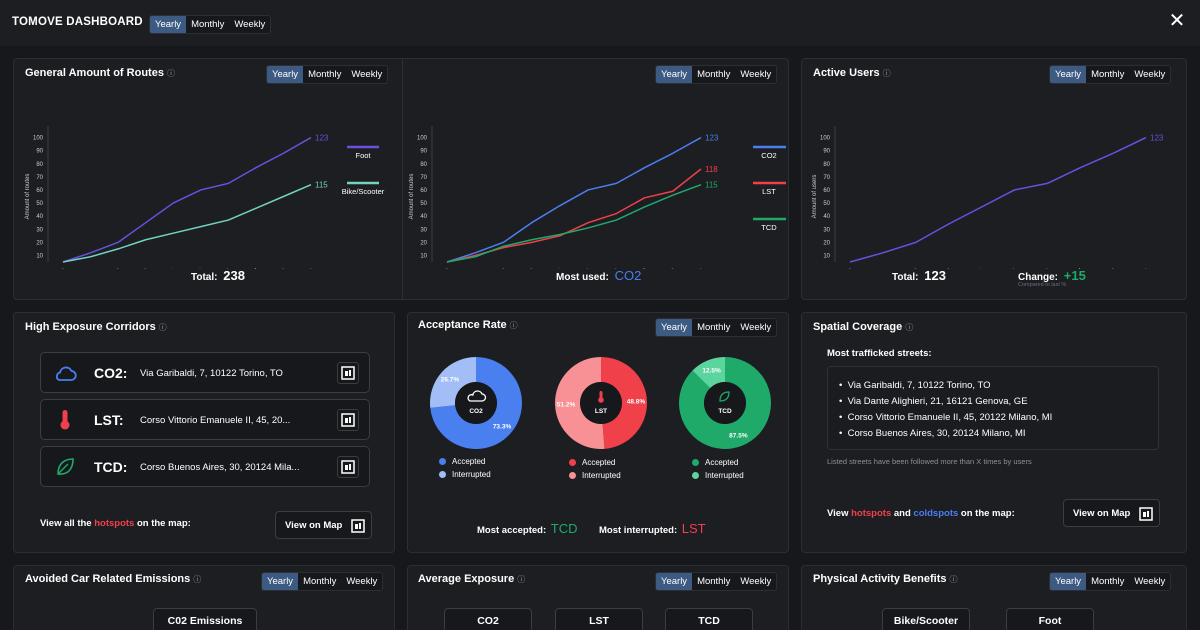 The width and height of the screenshot is (1200, 630). I want to click on series-line-tcd, so click(574, 223).